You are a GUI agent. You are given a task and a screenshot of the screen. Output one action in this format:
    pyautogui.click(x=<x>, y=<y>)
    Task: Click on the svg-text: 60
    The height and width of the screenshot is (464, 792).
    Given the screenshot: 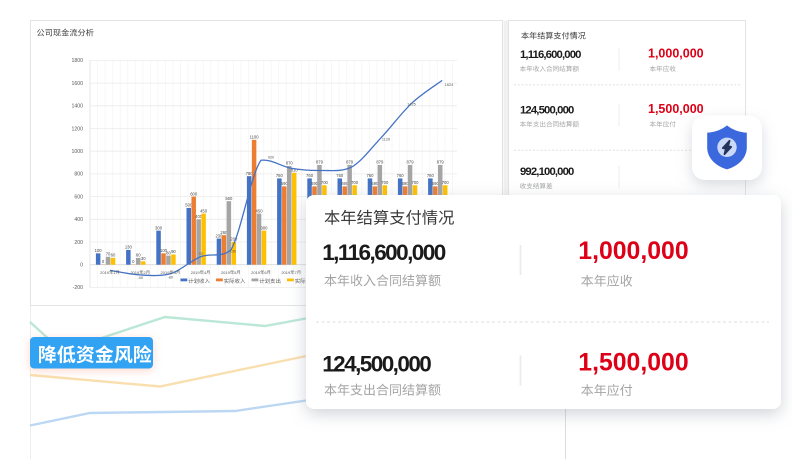 What is the action you would take?
    pyautogui.click(x=113, y=255)
    